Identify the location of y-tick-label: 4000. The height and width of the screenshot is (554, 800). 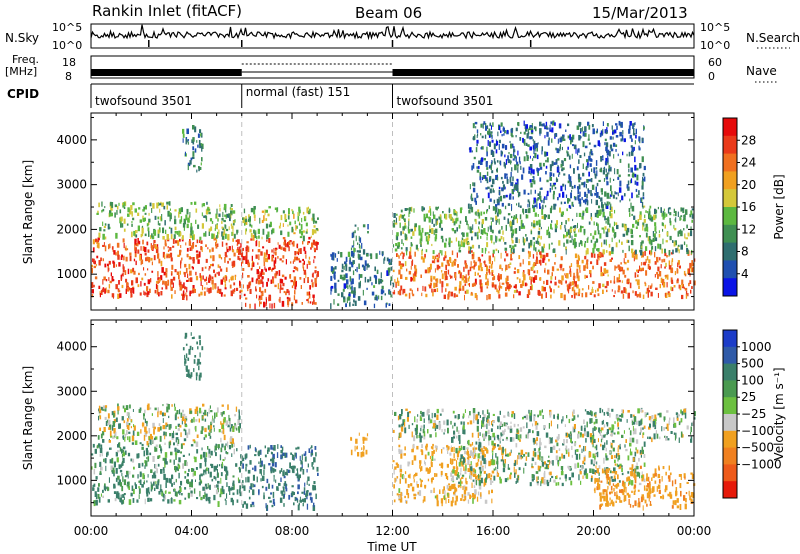
(71, 140).